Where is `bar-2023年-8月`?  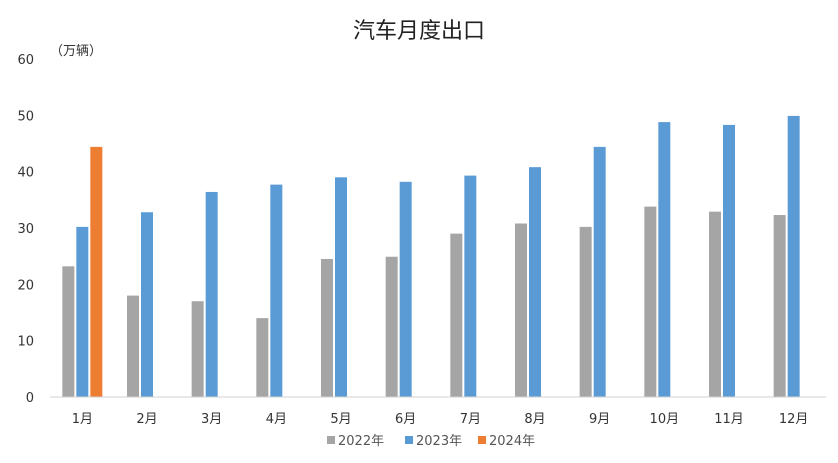 bar-2023年-8月 is located at coordinates (535, 282).